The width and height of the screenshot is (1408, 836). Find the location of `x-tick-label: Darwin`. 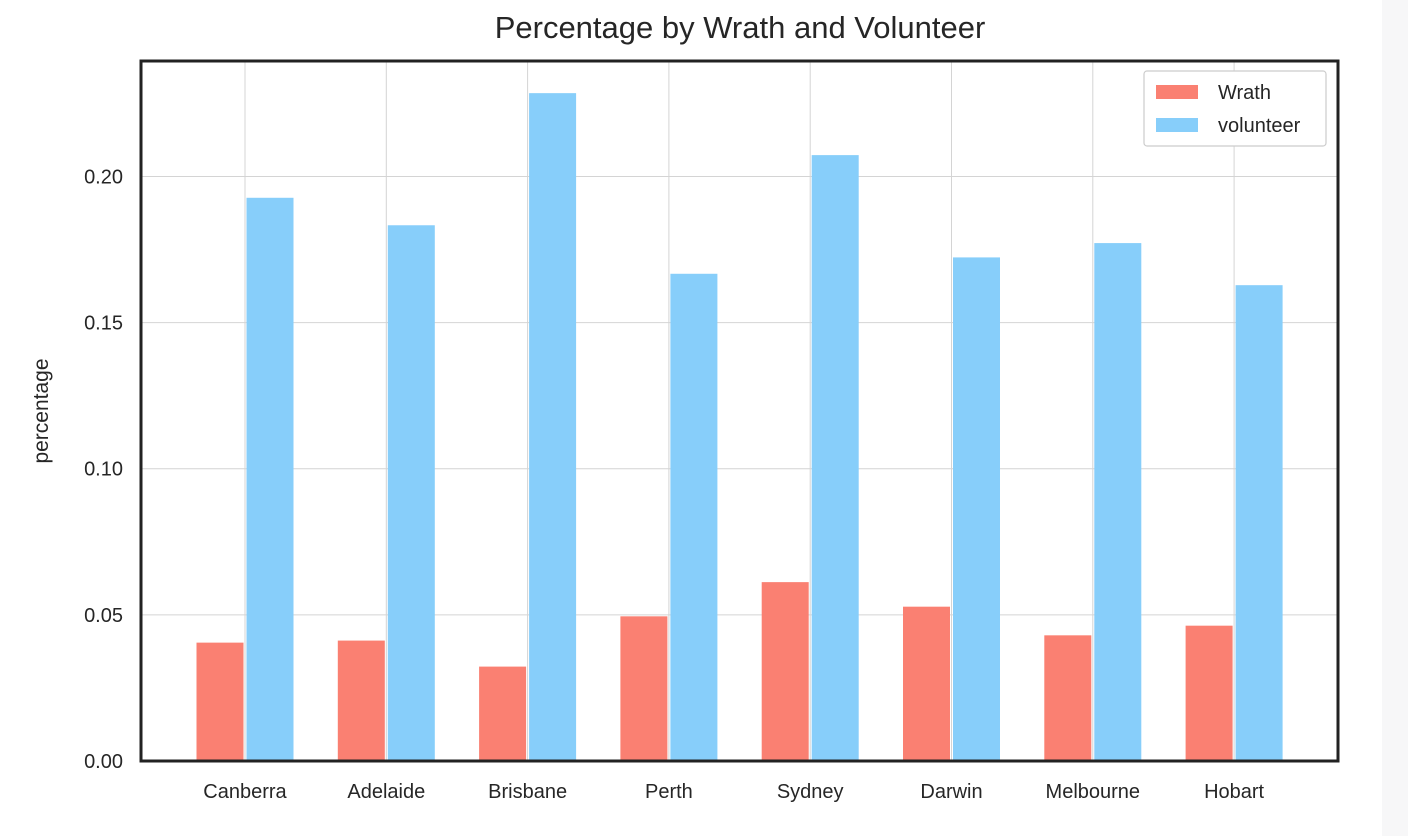

x-tick-label: Darwin is located at coordinates (951, 792).